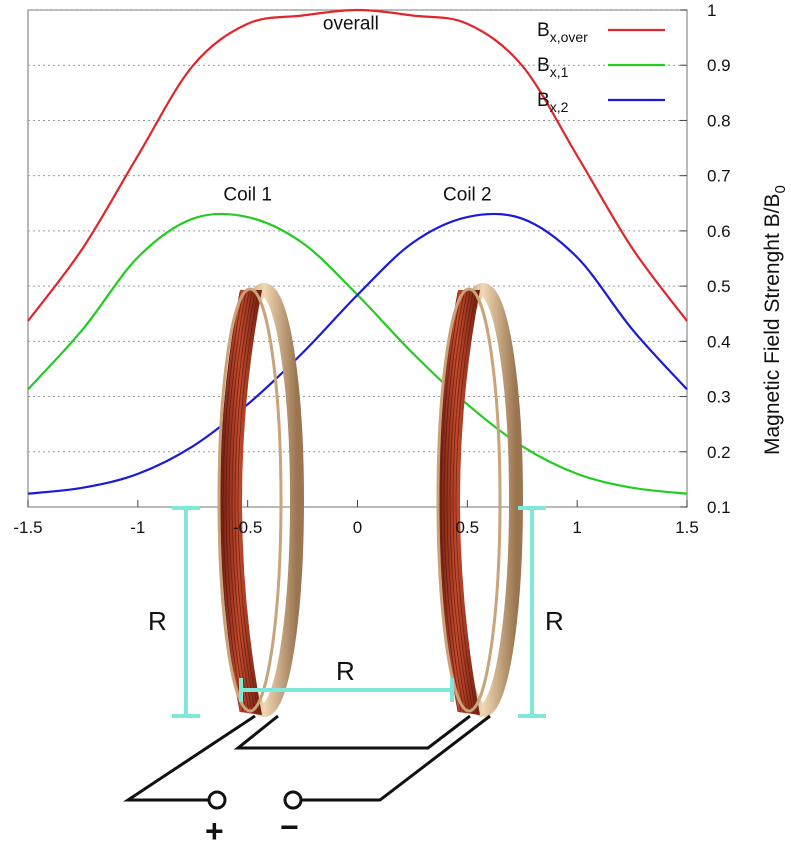  Describe the element at coordinates (357, 527) in the screenshot. I see `x-tick-label: 0` at that location.